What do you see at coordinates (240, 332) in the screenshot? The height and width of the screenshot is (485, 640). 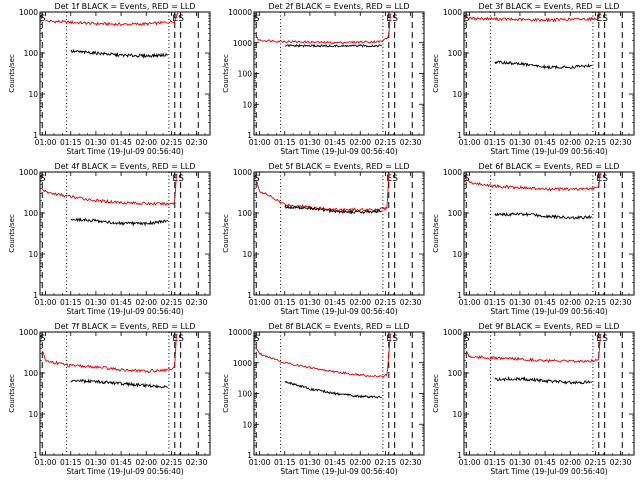 I see `y-tick-label: 10000` at bounding box center [240, 332].